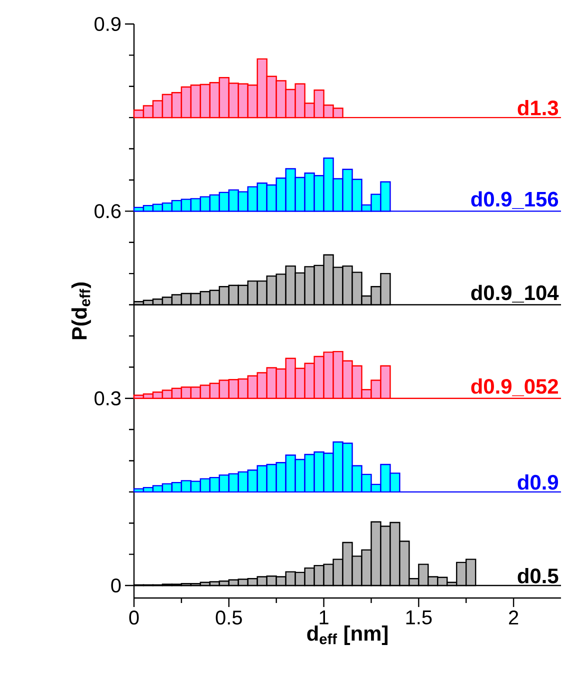  What do you see at coordinates (538, 576) in the screenshot?
I see `ref-line-label: d0.5` at bounding box center [538, 576].